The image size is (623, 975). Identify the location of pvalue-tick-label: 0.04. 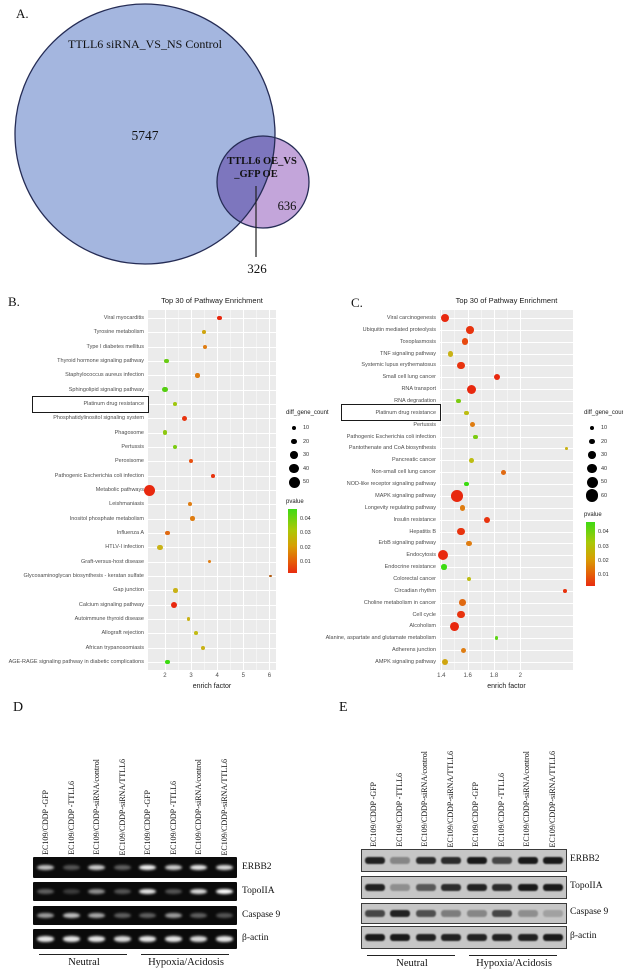
(603, 532).